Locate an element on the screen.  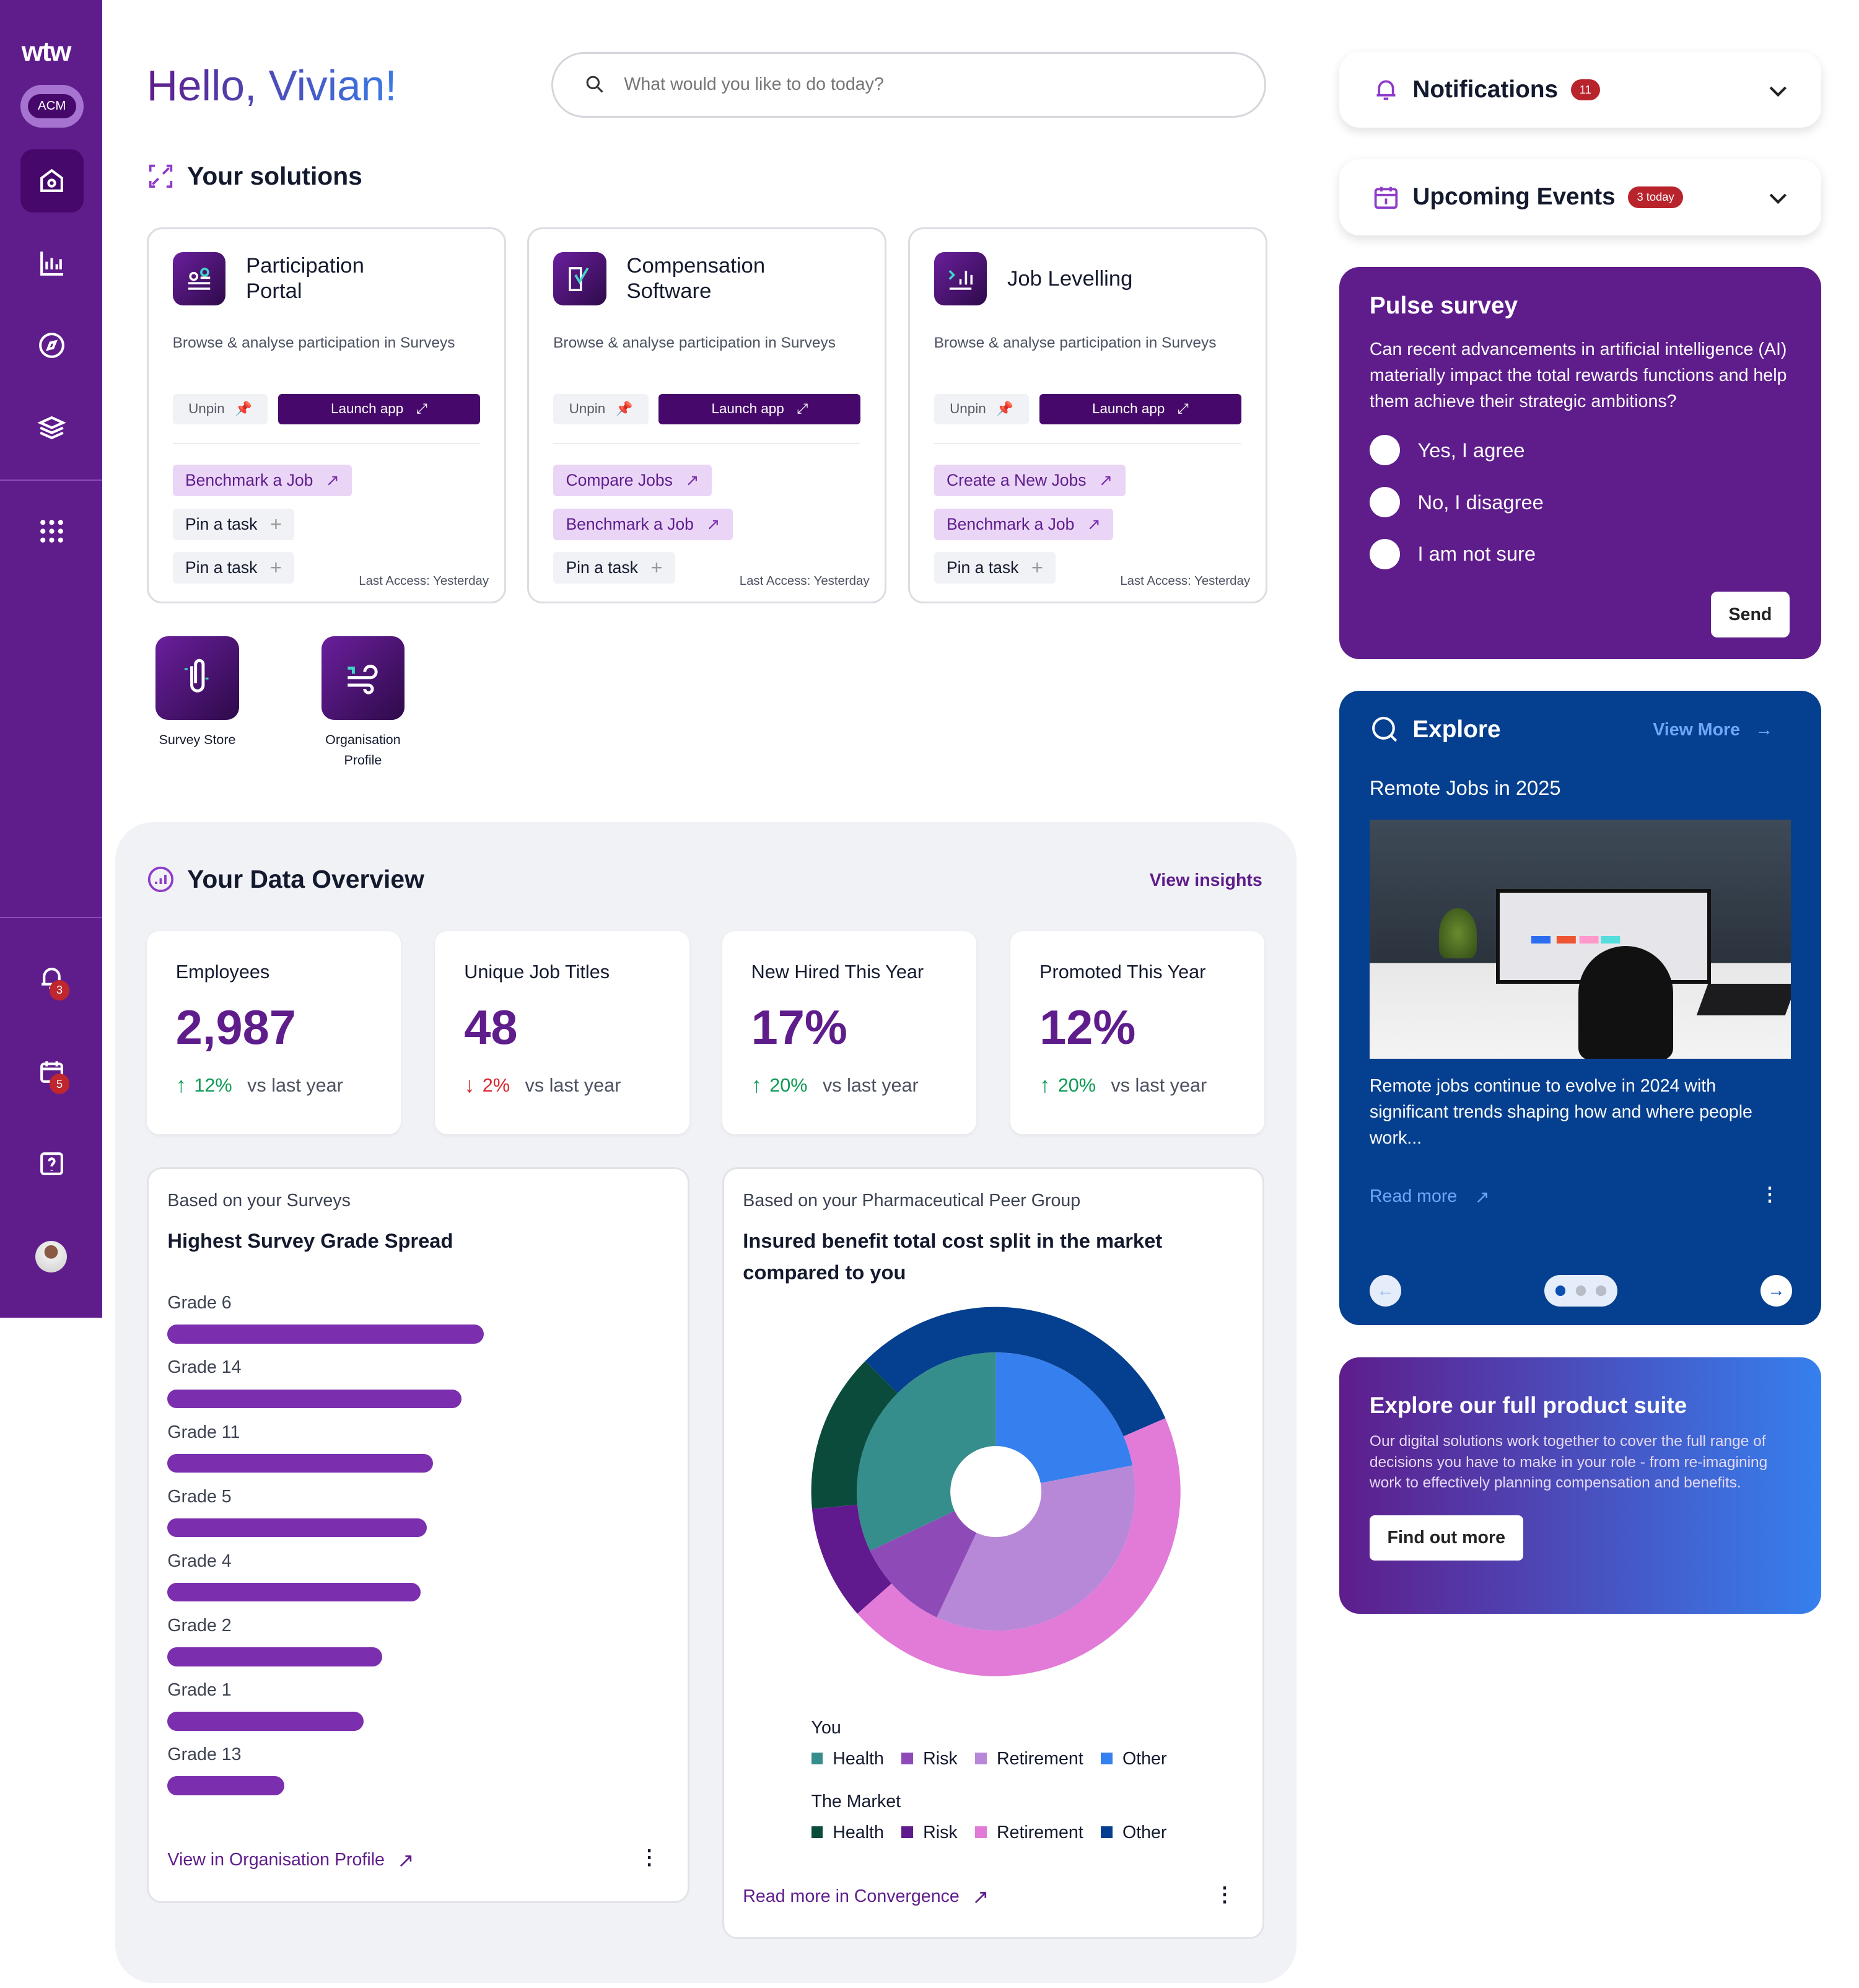
send-button: Send is located at coordinates (1750, 615).